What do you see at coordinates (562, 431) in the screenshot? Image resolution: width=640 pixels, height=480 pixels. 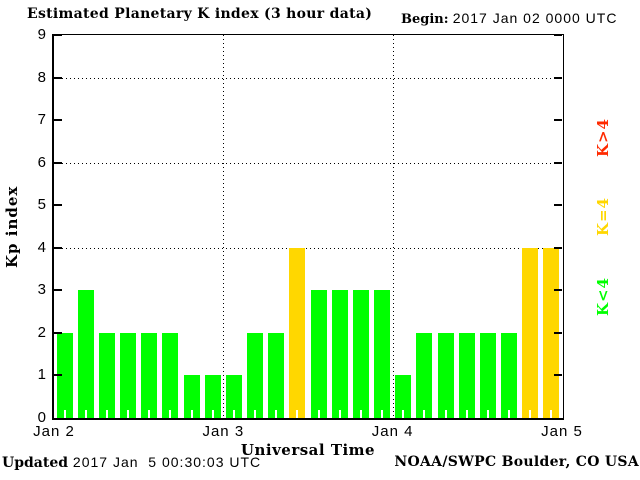 I see `x-tick-label: Jan 5` at bounding box center [562, 431].